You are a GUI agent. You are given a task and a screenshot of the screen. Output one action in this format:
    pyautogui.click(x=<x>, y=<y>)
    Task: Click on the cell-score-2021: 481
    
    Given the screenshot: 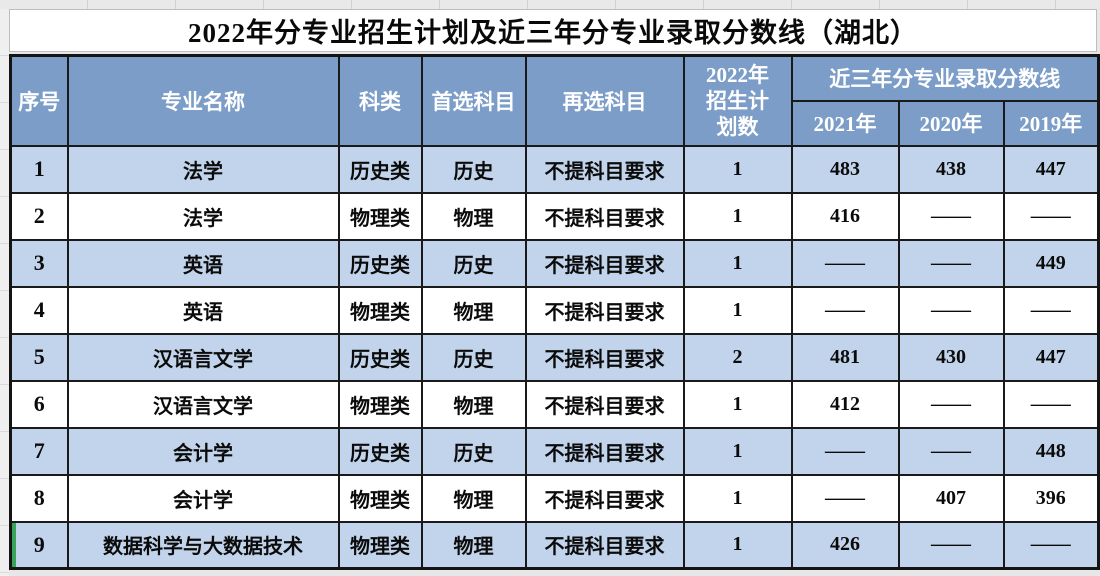 What is the action you would take?
    pyautogui.click(x=845, y=357)
    